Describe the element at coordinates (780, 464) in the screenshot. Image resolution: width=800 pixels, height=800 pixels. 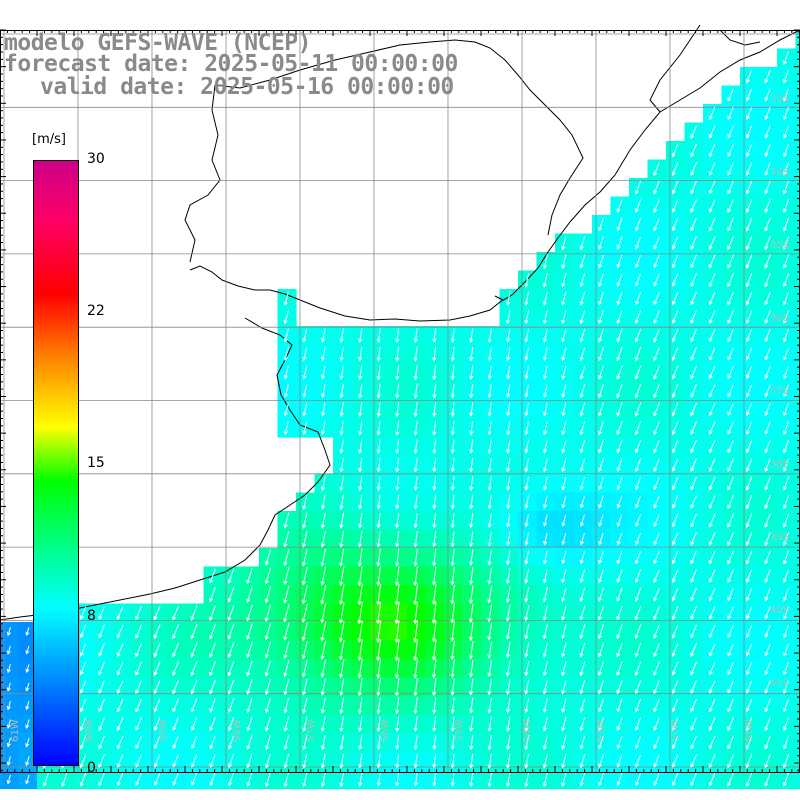
I see `lat-label: 38S` at that location.